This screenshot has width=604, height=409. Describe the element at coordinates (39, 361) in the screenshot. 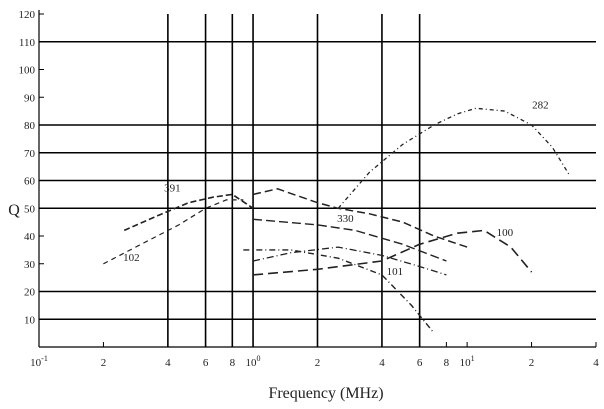

I see `x-tick-label-0.1: 10⁻¹` at that location.